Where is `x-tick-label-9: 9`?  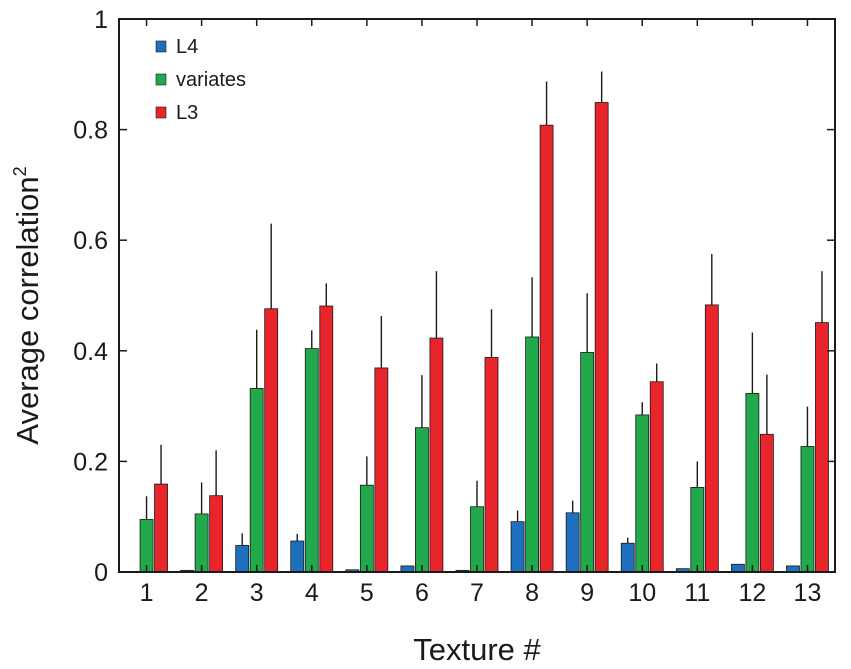 x-tick-label-9: 9 is located at coordinates (587, 593).